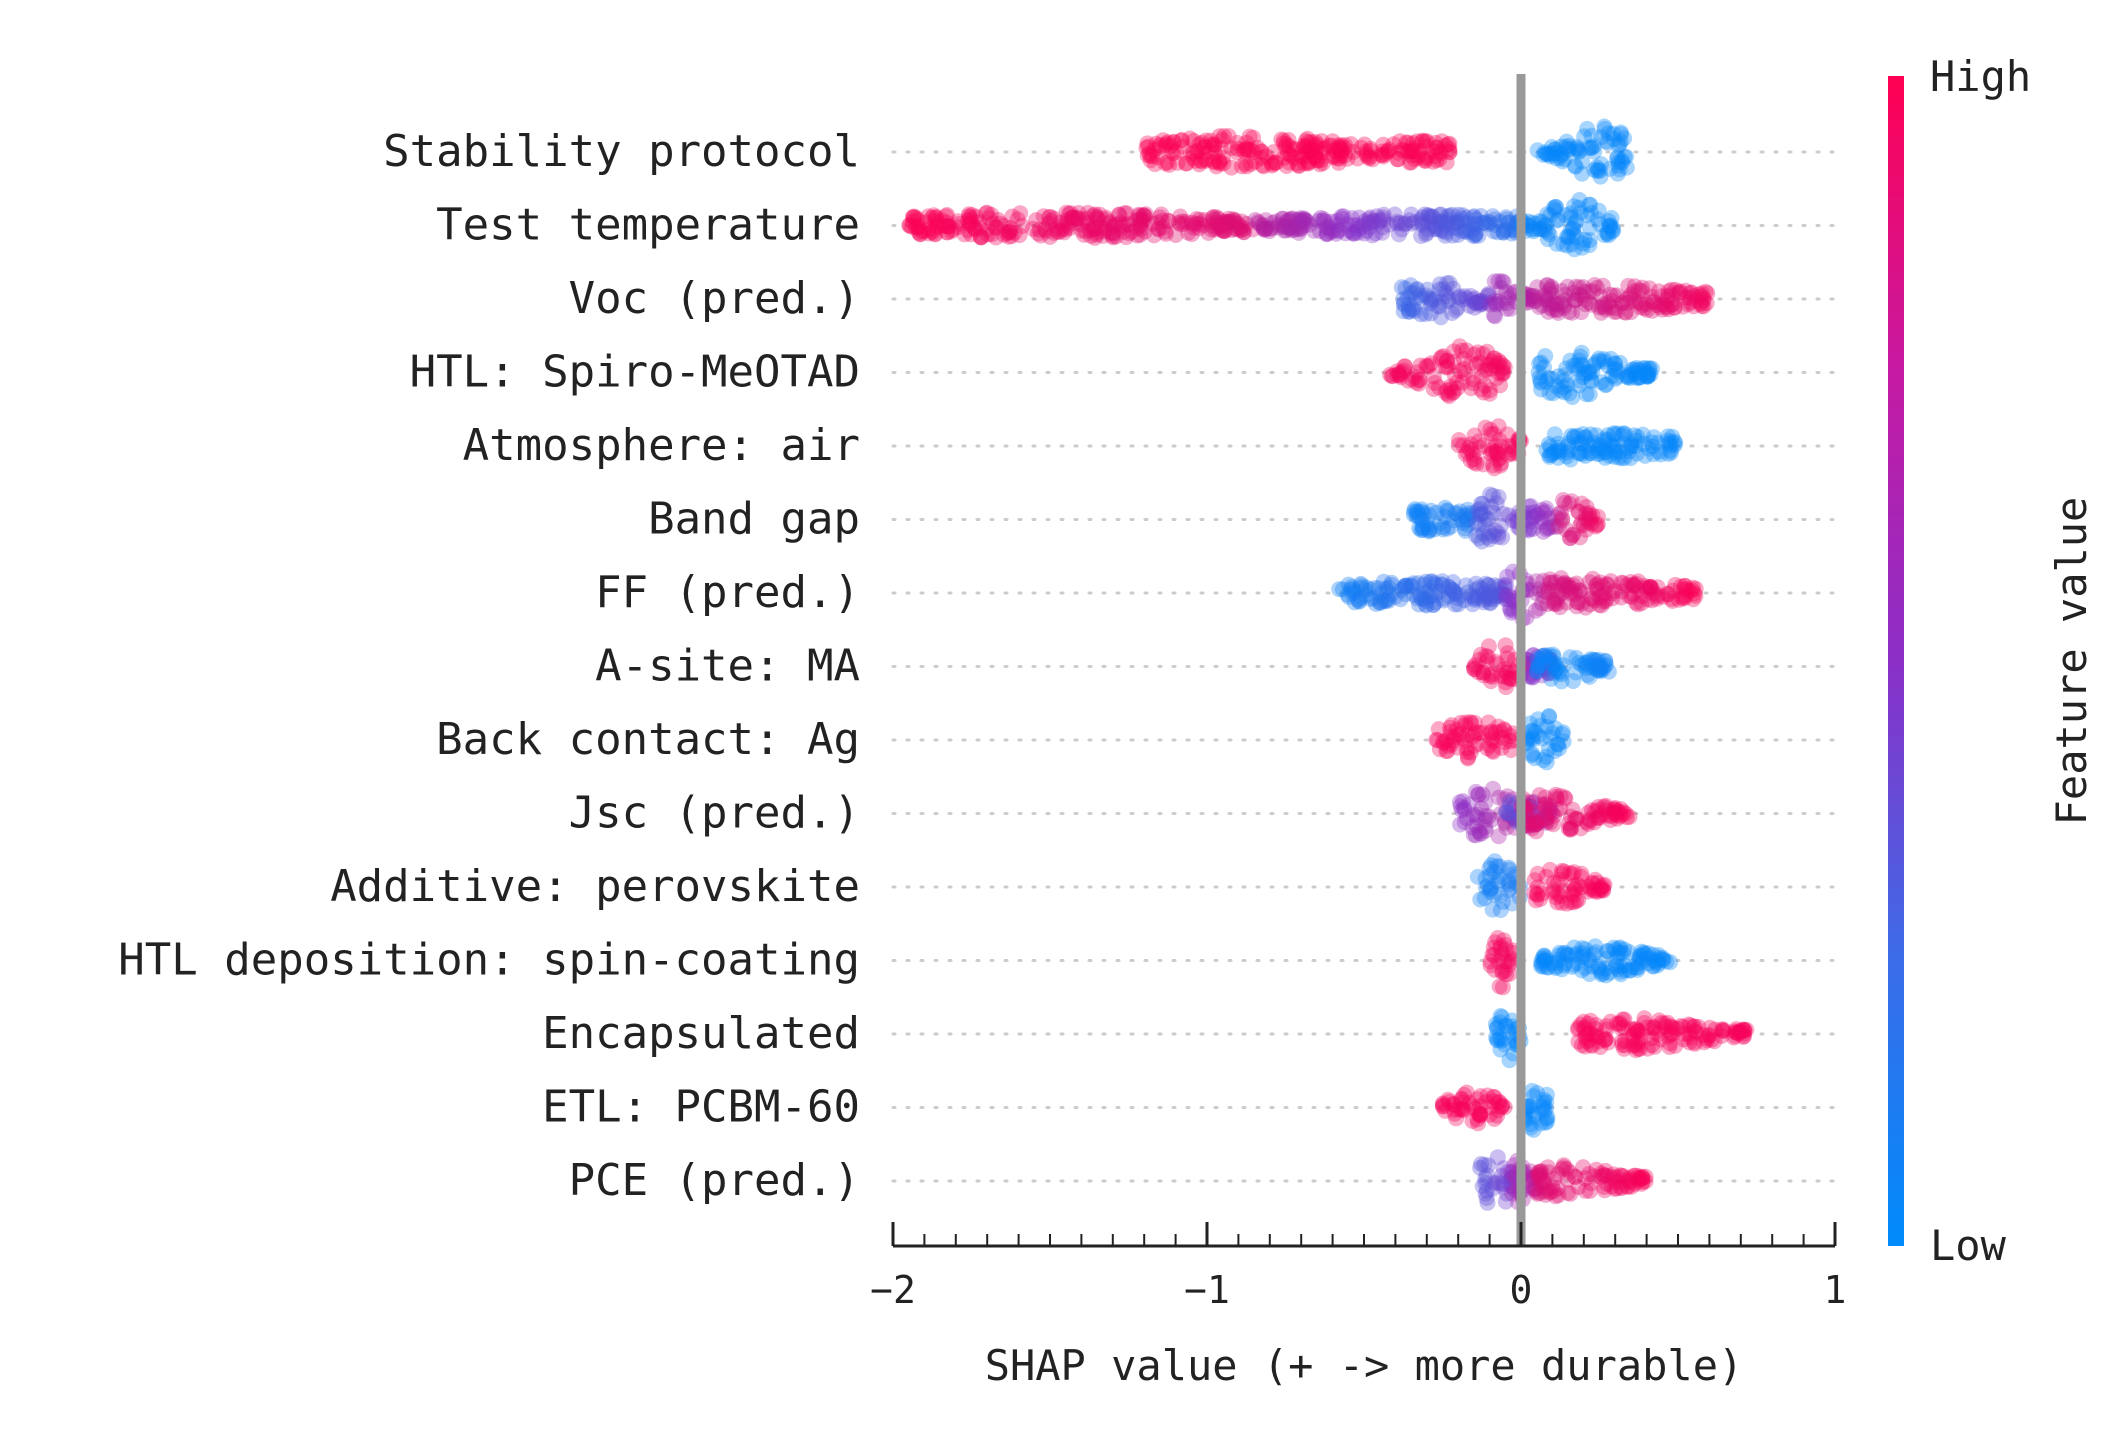 The width and height of the screenshot is (2128, 1433). I want to click on feature-label: Voc (pred.), so click(714, 298).